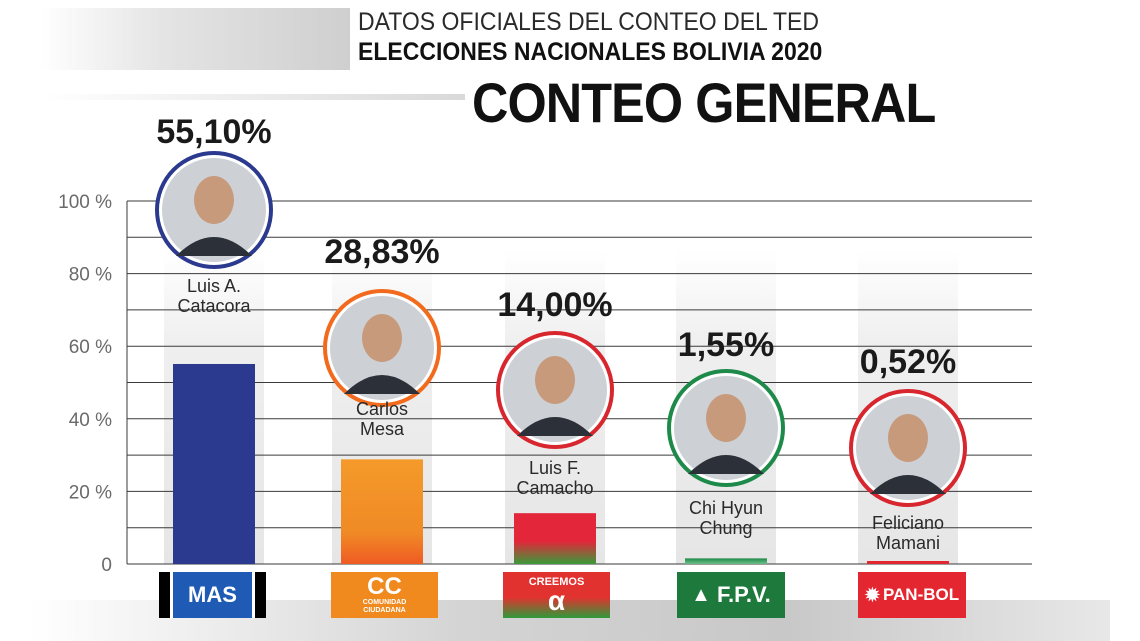 This screenshot has height=641, width=1140. I want to click on y-tick-label: 20 %, so click(90, 492).